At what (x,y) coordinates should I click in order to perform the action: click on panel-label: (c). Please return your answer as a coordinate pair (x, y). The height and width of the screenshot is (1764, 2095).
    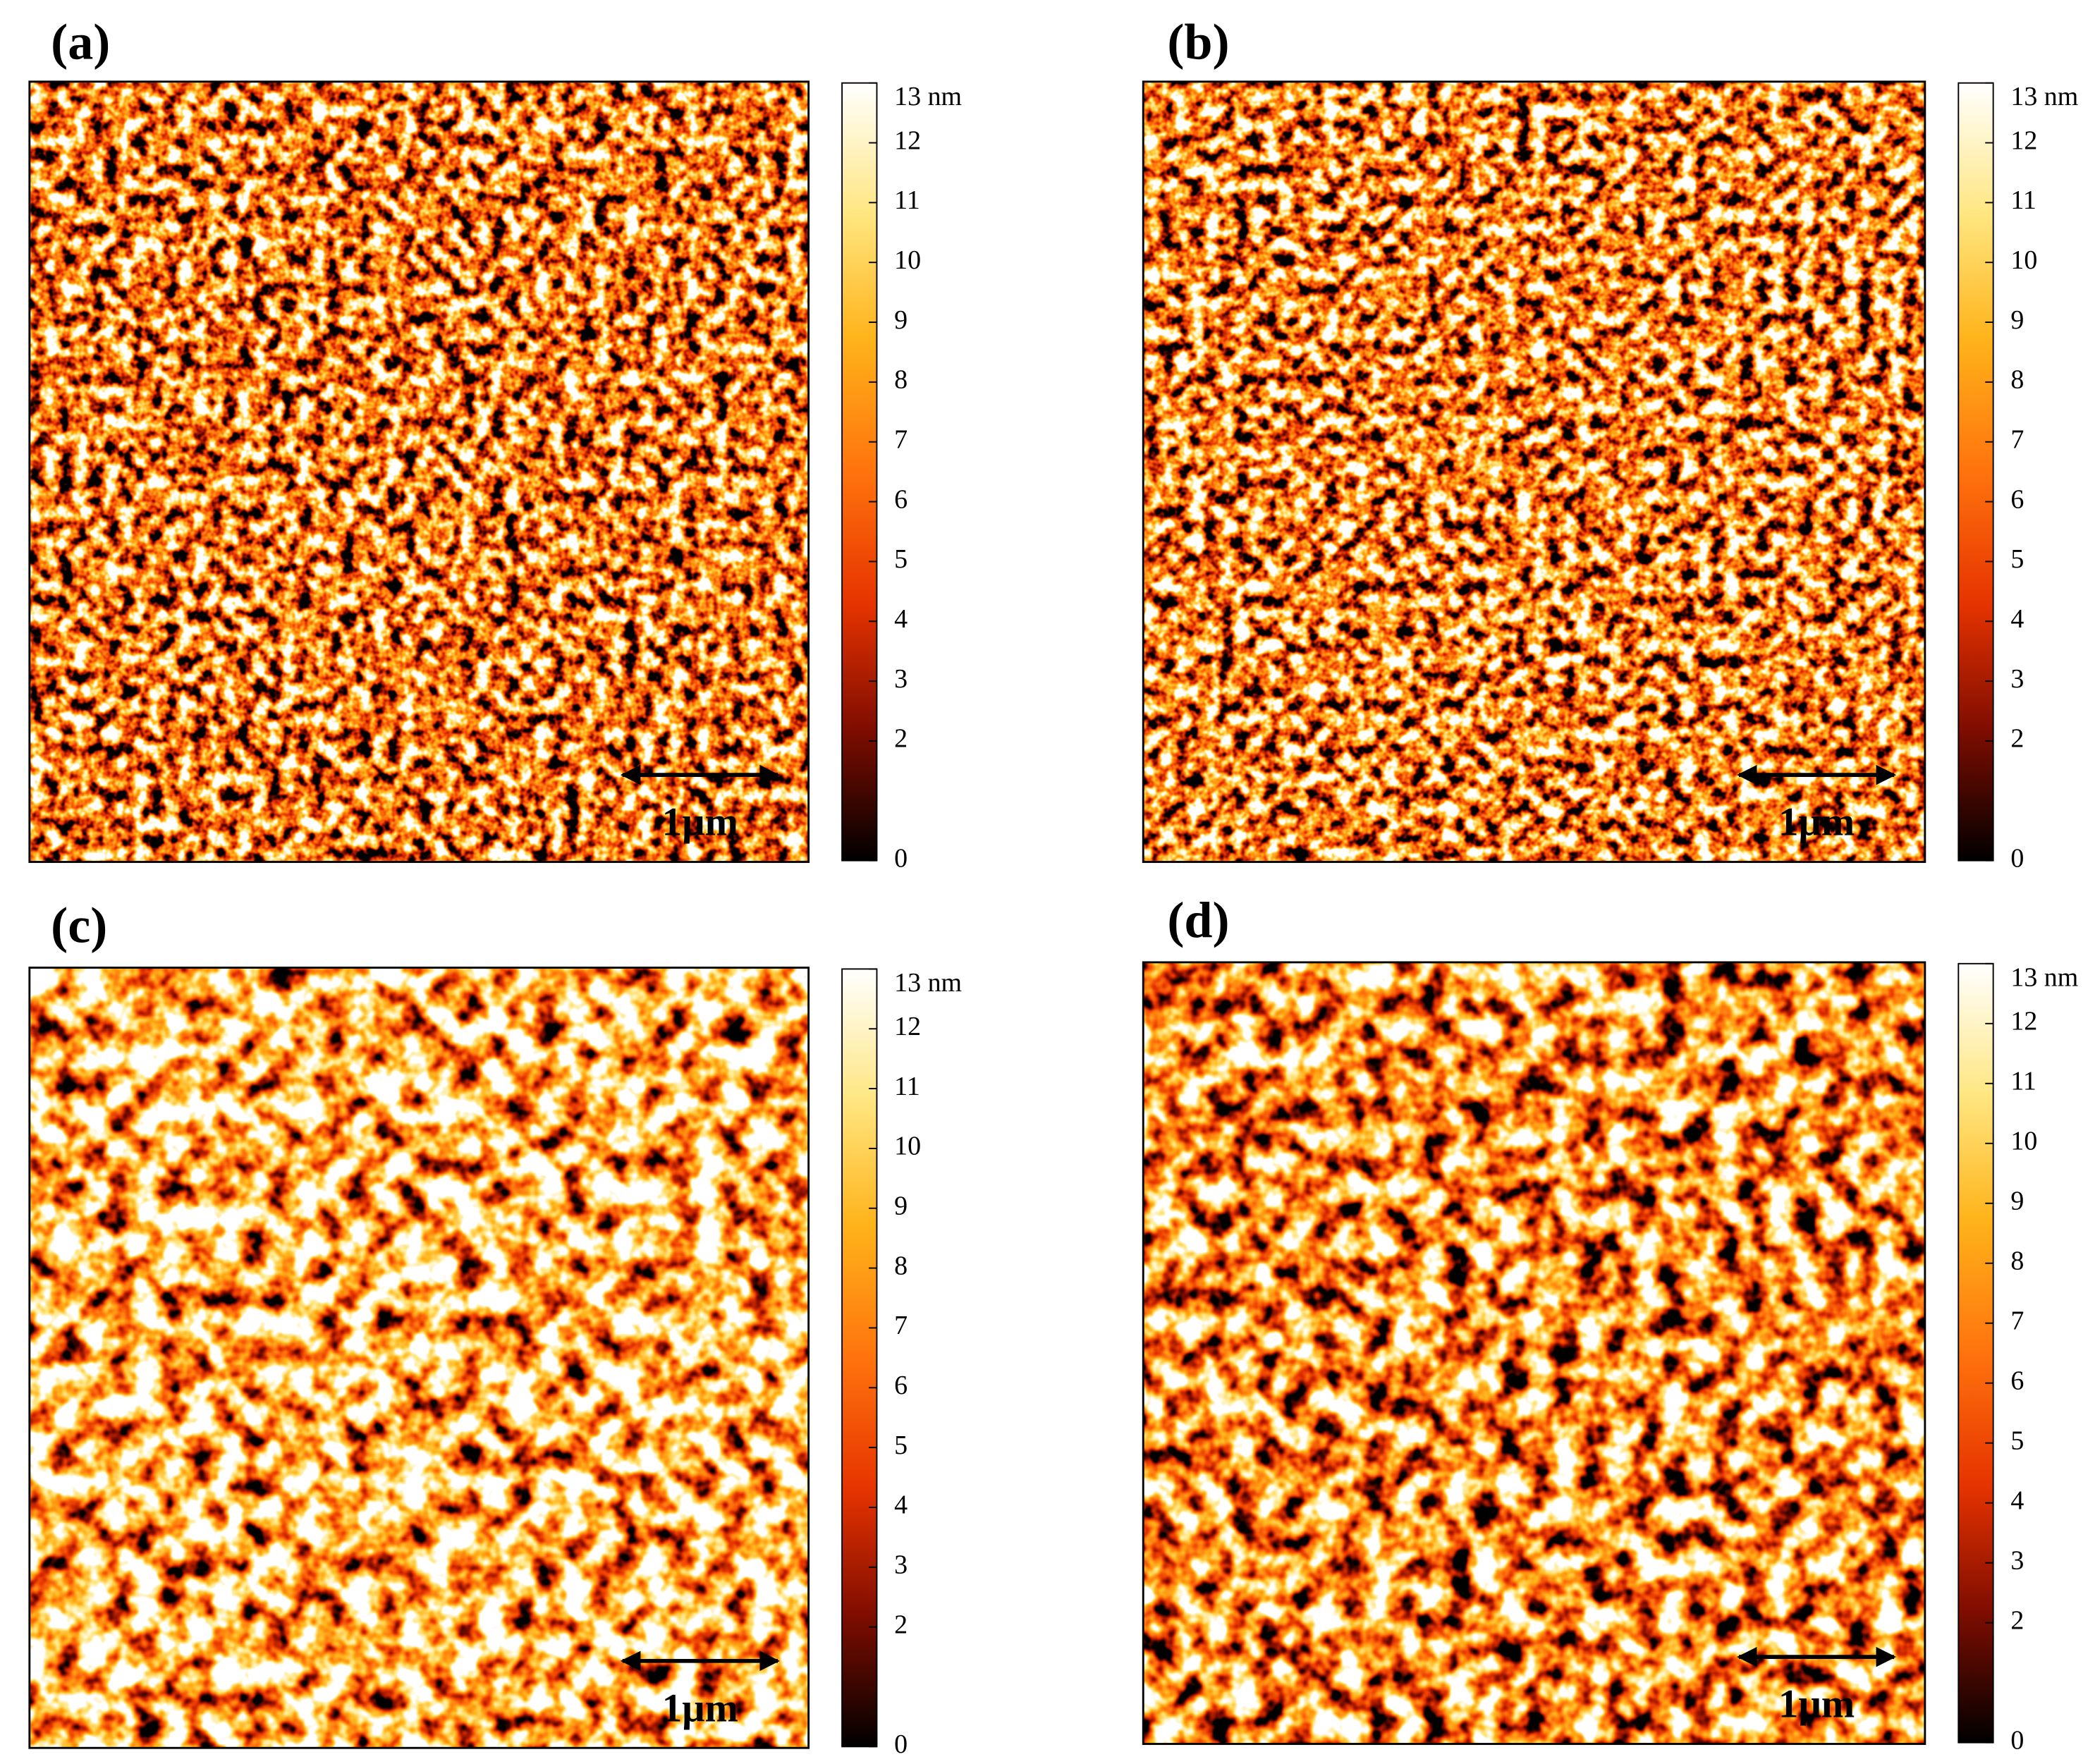
    Looking at the image, I should click on (79, 925).